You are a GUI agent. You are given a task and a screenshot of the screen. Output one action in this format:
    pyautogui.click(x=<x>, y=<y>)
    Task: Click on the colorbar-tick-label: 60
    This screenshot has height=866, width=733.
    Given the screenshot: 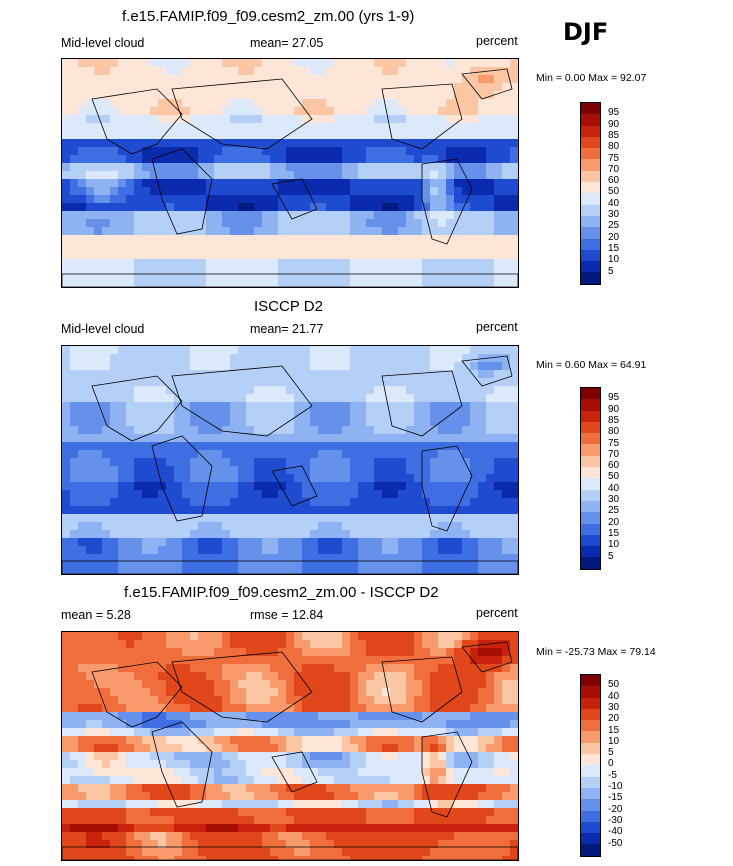 What is the action you would take?
    pyautogui.click(x=614, y=181)
    